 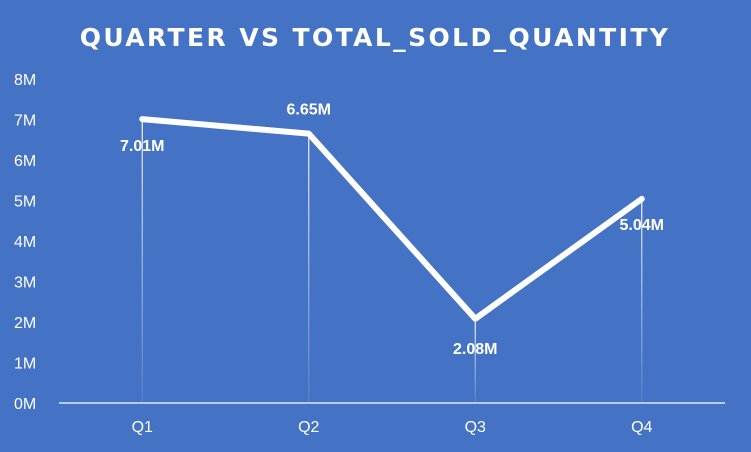 What do you see at coordinates (308, 427) in the screenshot?
I see `x-tick-label: Q2` at bounding box center [308, 427].